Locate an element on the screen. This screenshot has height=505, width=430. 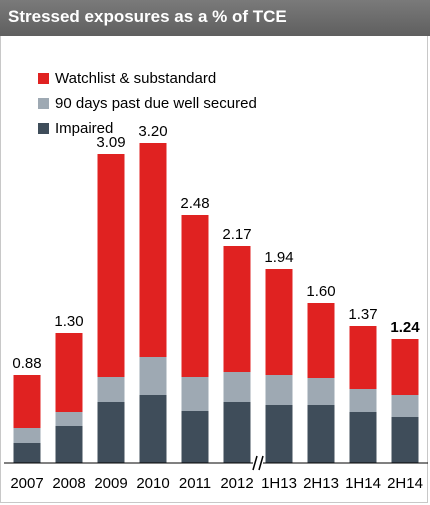
bar-watchlist-1H14 is located at coordinates (363, 357).